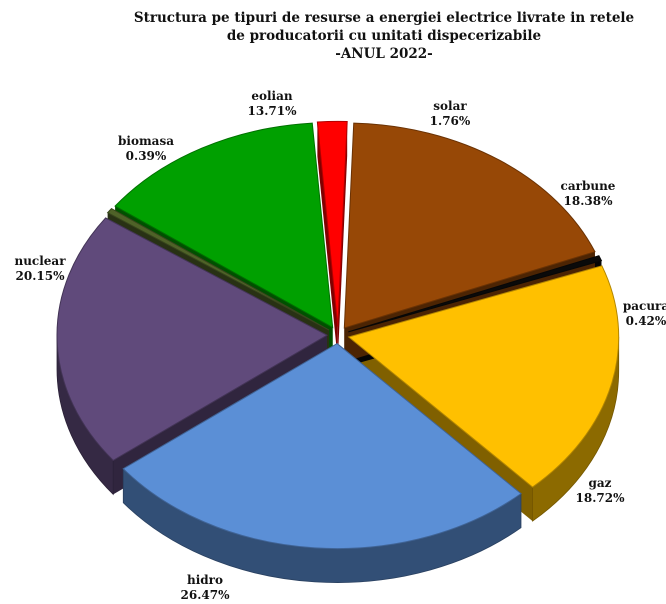 The width and height of the screenshot is (666, 604). What do you see at coordinates (450, 121) in the screenshot?
I see `slice-value-solar: 1.76%` at bounding box center [450, 121].